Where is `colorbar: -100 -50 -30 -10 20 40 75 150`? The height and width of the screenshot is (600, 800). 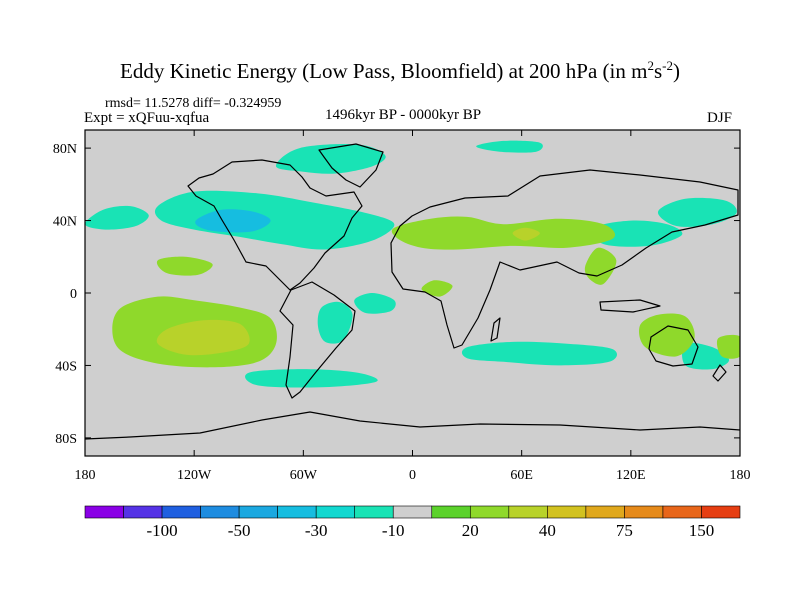
colorbar: -100 -50 -30 -10 20 40 75 150 is located at coordinates (412, 522).